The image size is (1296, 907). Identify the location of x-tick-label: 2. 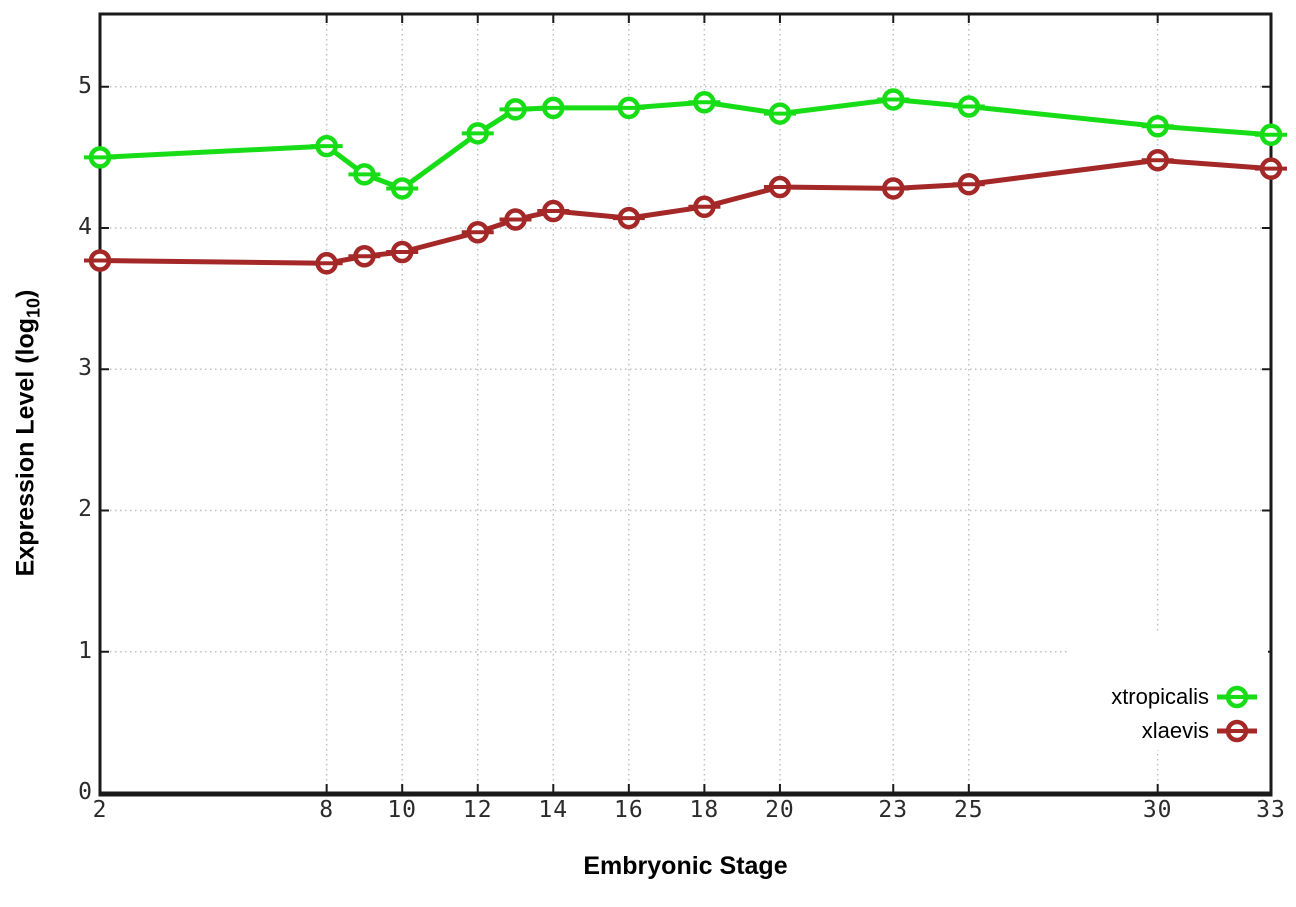
(100, 810).